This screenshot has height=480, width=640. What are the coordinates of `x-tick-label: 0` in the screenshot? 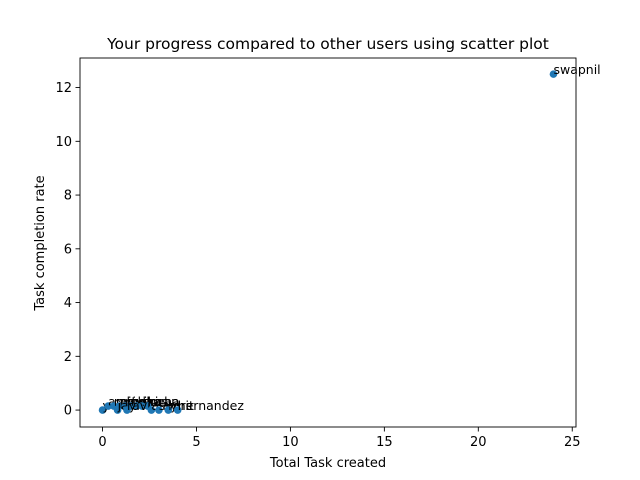 It's located at (102, 442).